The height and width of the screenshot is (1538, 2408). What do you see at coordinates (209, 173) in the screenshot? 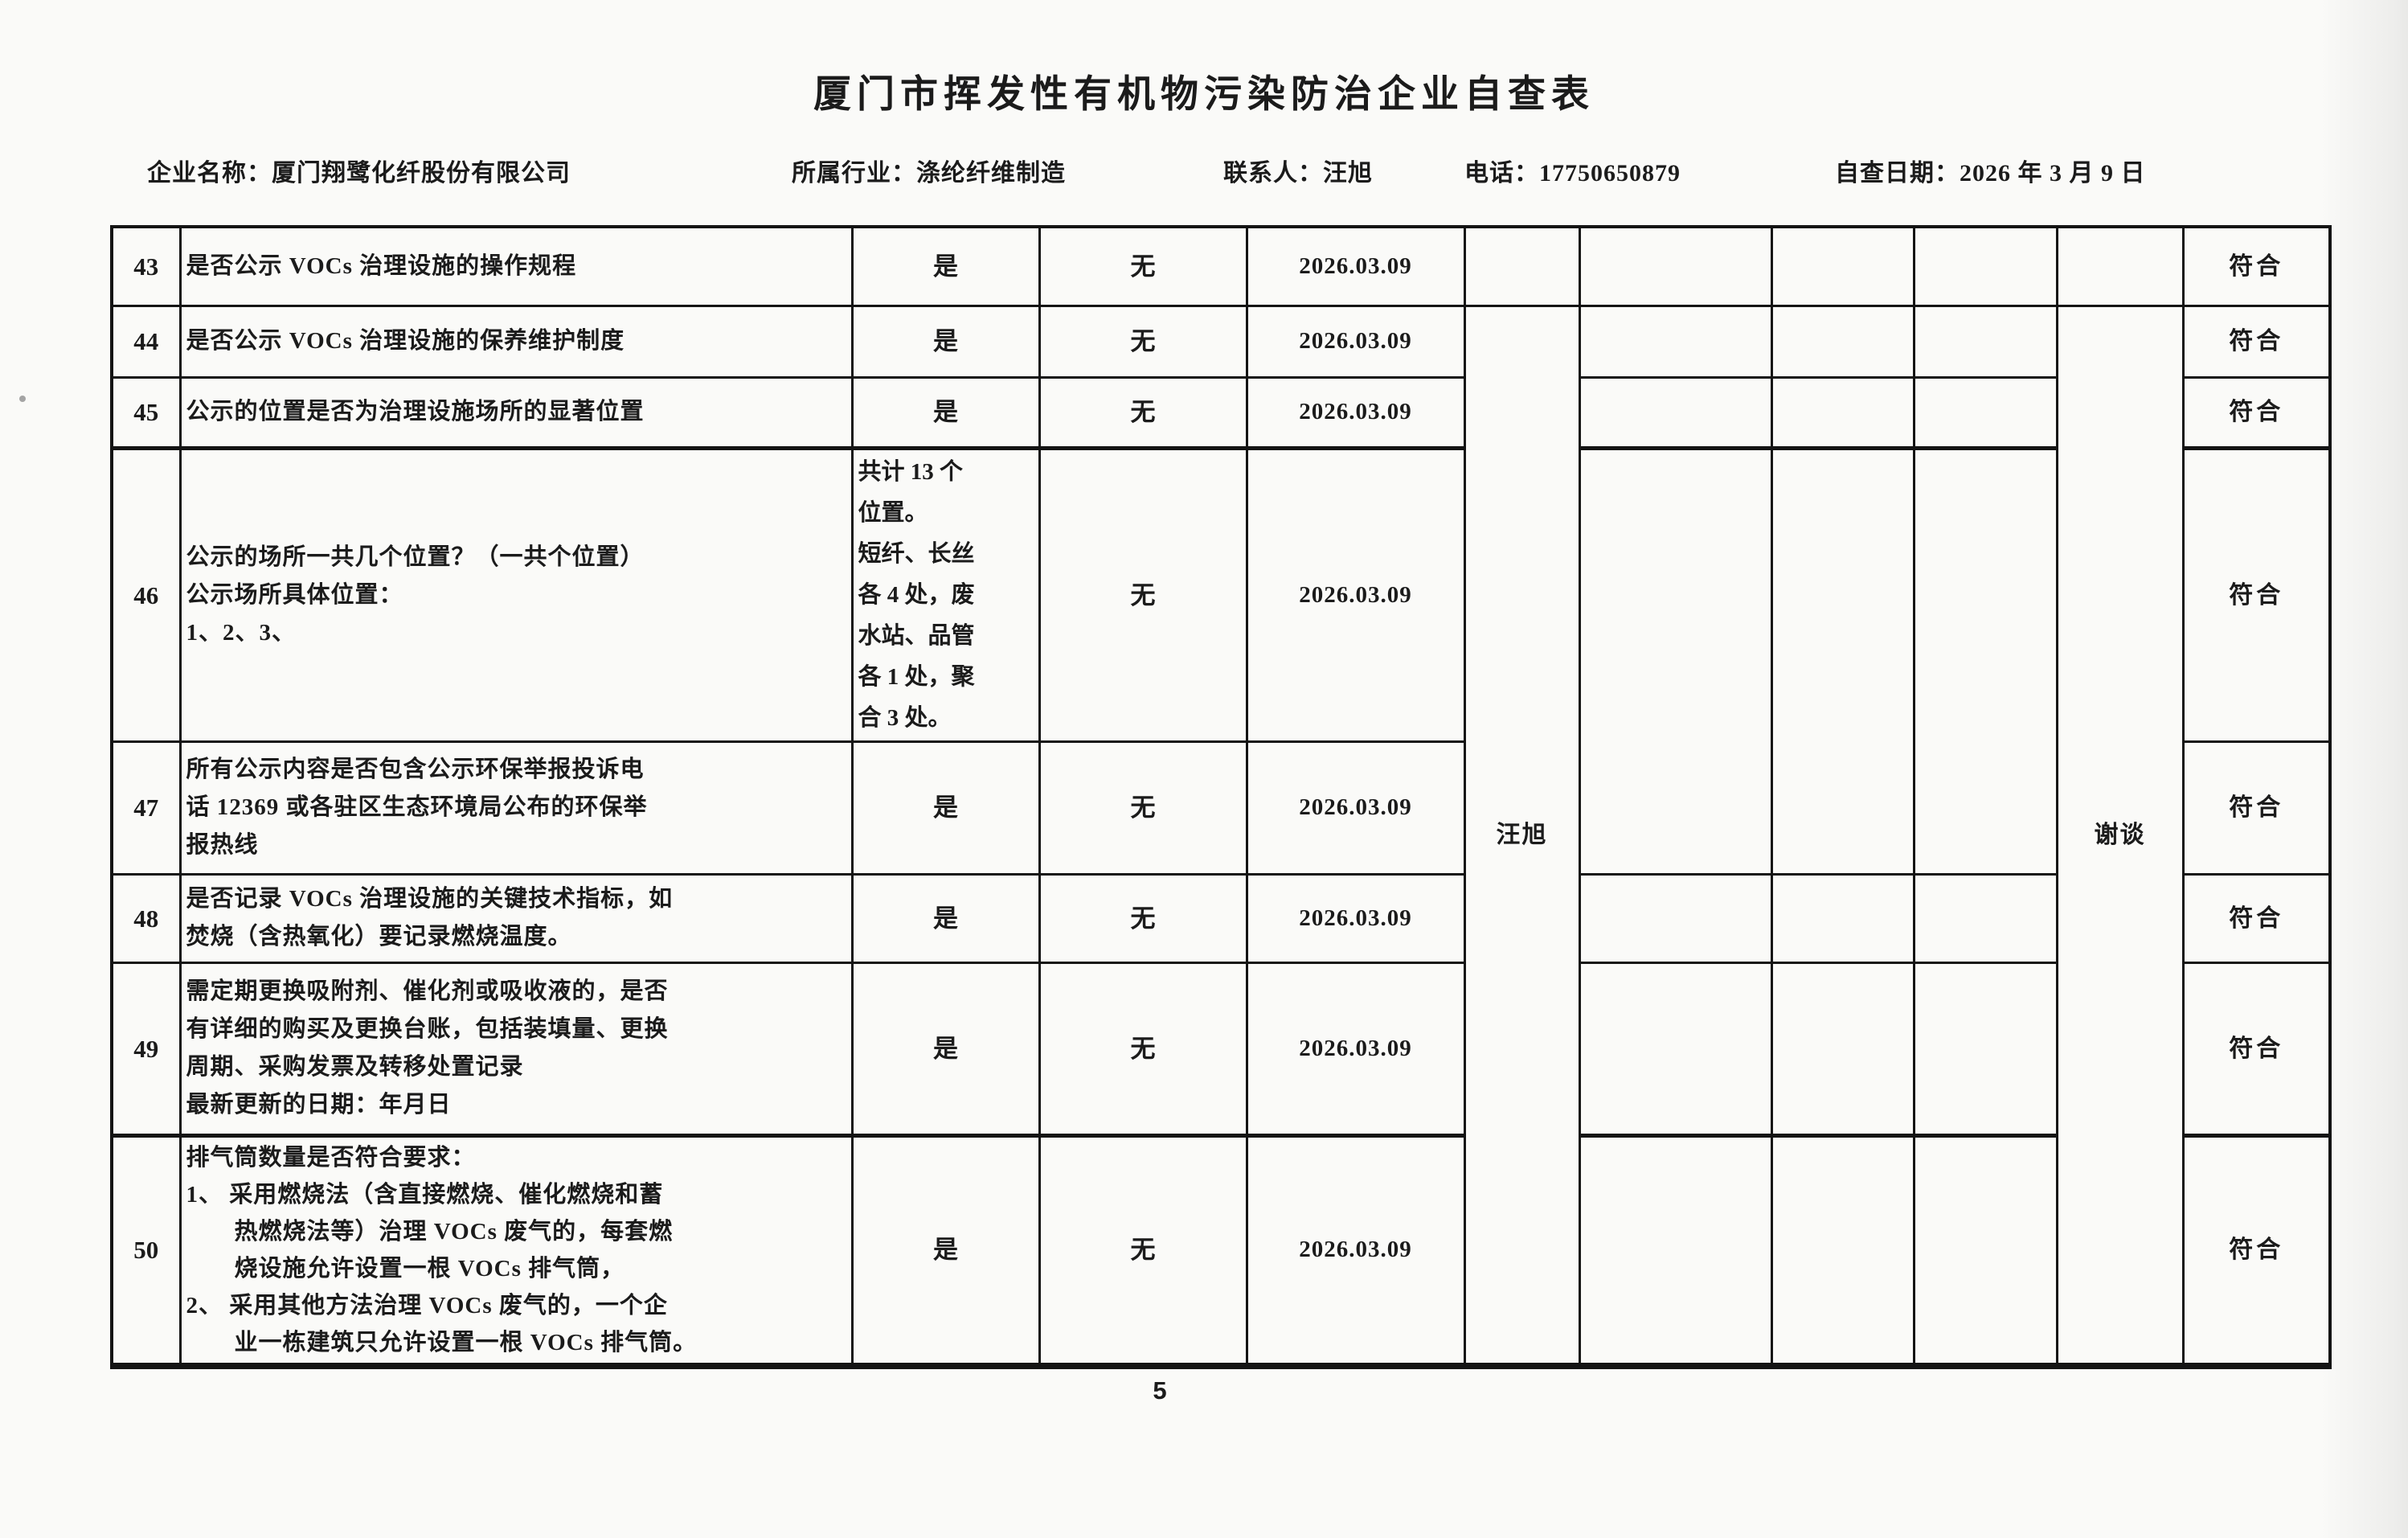
I see `company-name-label: 企业名称：` at bounding box center [209, 173].